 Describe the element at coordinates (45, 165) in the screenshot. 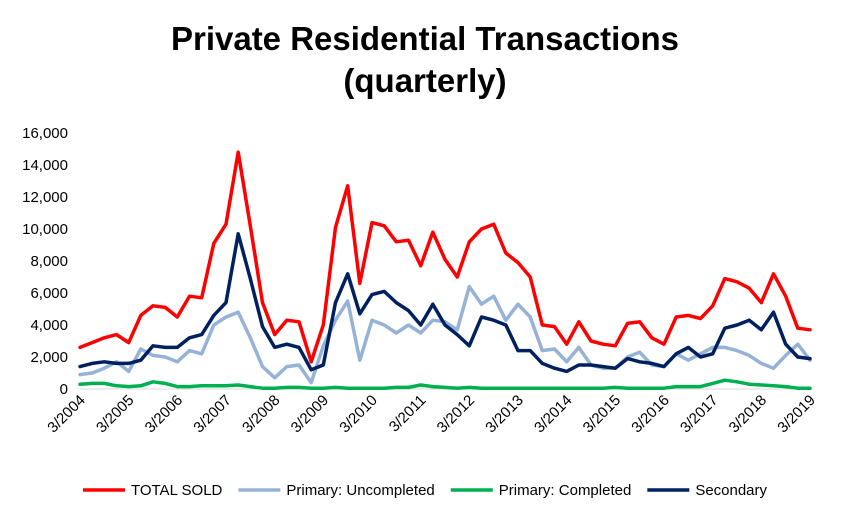

I see `y-tick-label: 14,000` at that location.